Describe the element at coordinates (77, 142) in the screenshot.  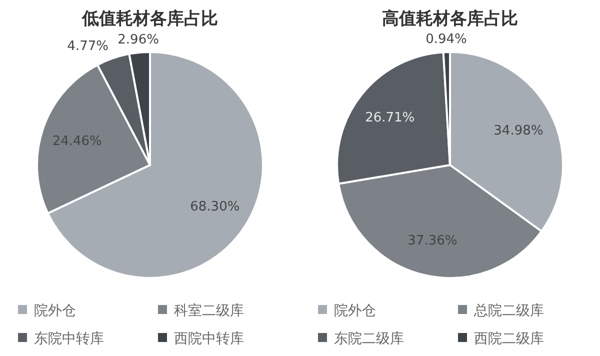
I see `data-label: 24.46%` at that location.